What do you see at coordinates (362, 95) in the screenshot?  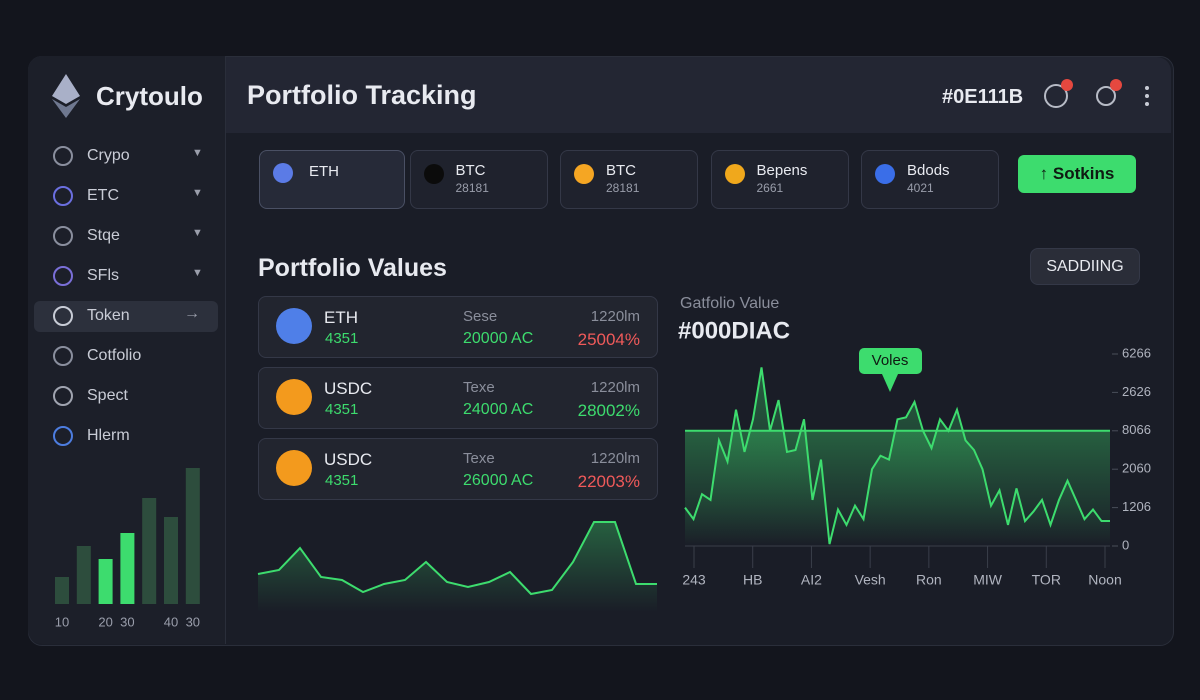 I see `page-title: Portfolio Tracking` at bounding box center [362, 95].